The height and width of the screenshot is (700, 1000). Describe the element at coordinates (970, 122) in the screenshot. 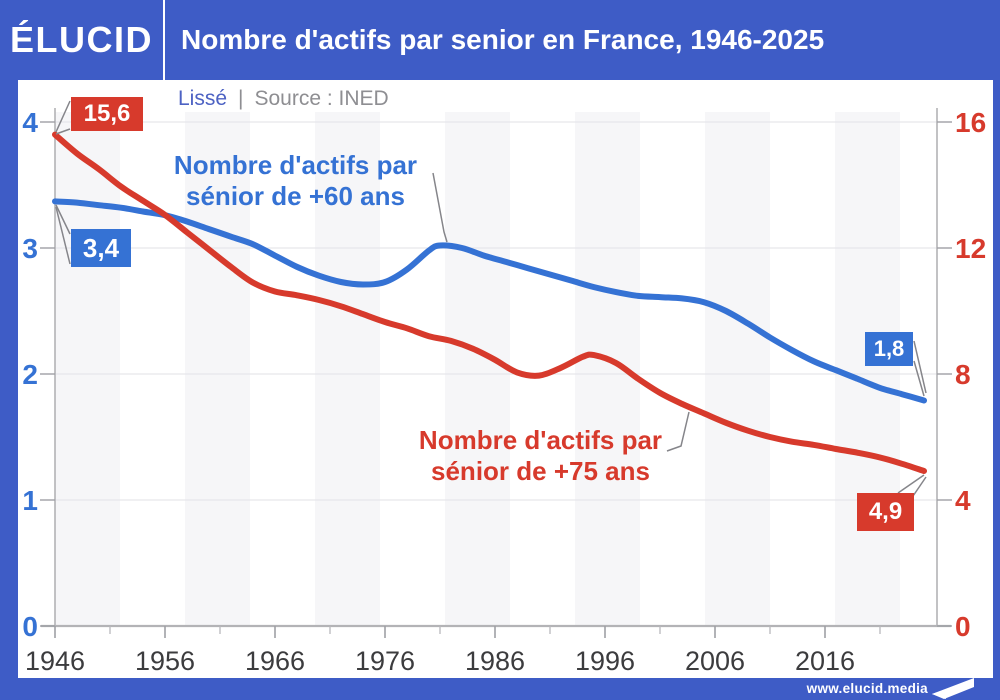

I see `y-axis-right-tick-label: 16` at that location.